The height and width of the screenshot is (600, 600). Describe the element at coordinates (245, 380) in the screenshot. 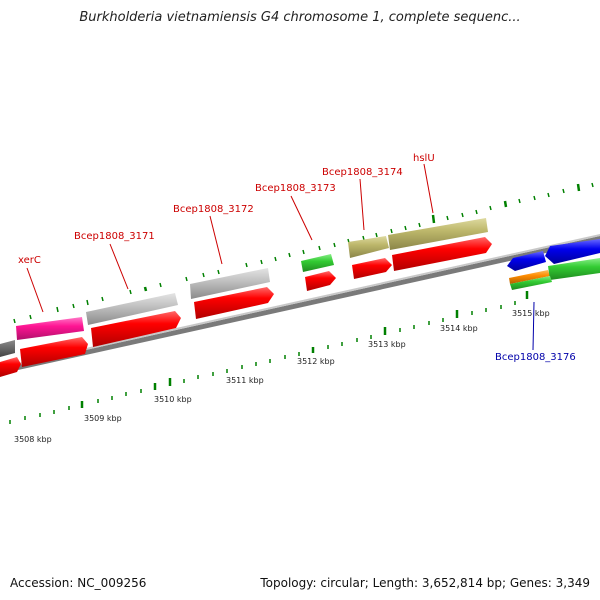

I see `kbp-label-3511: 3511 kbp` at that location.